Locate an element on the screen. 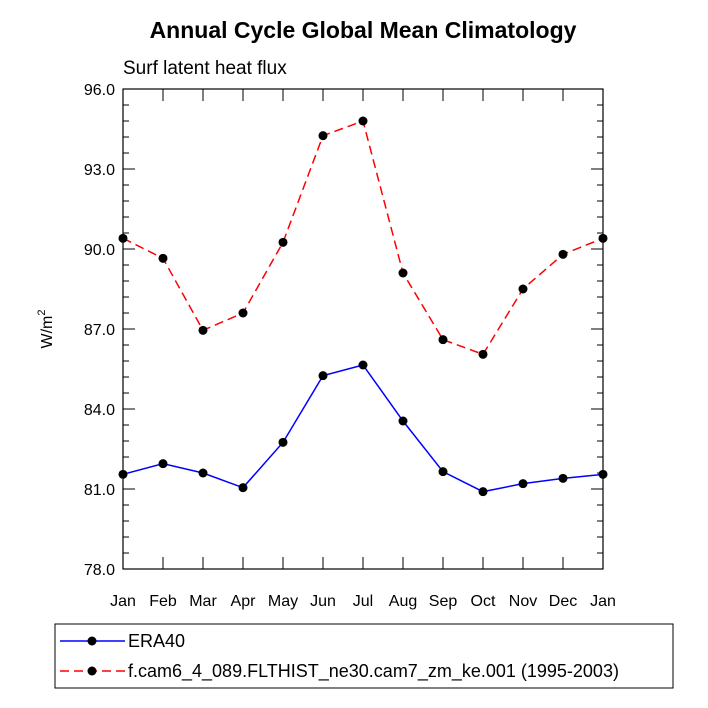  x-tick-label: Apr is located at coordinates (244, 601).